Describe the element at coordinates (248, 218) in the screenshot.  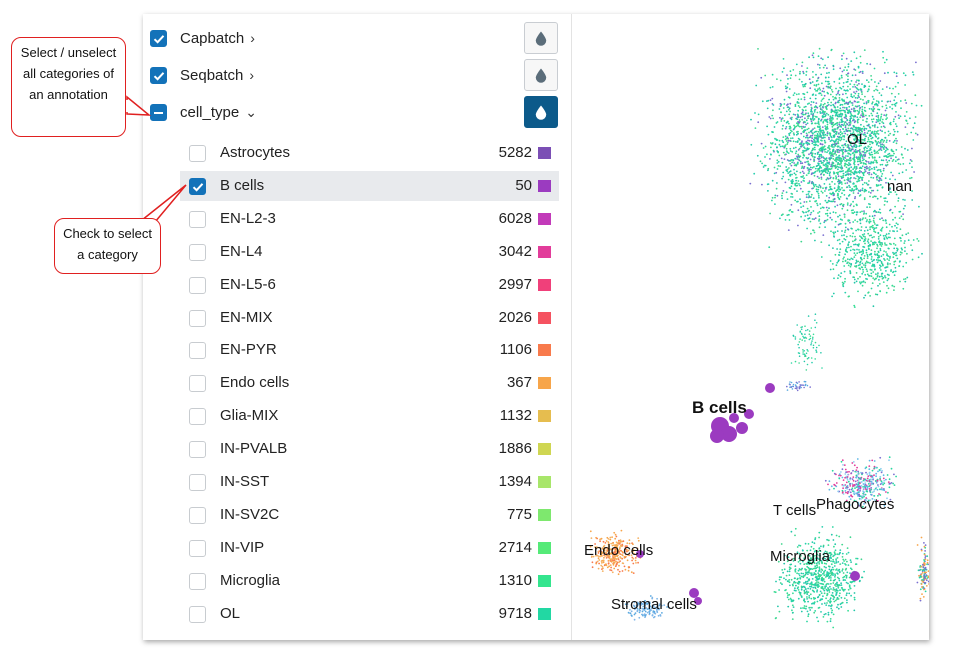
I see `category-name: EN-L2-3` at that location.